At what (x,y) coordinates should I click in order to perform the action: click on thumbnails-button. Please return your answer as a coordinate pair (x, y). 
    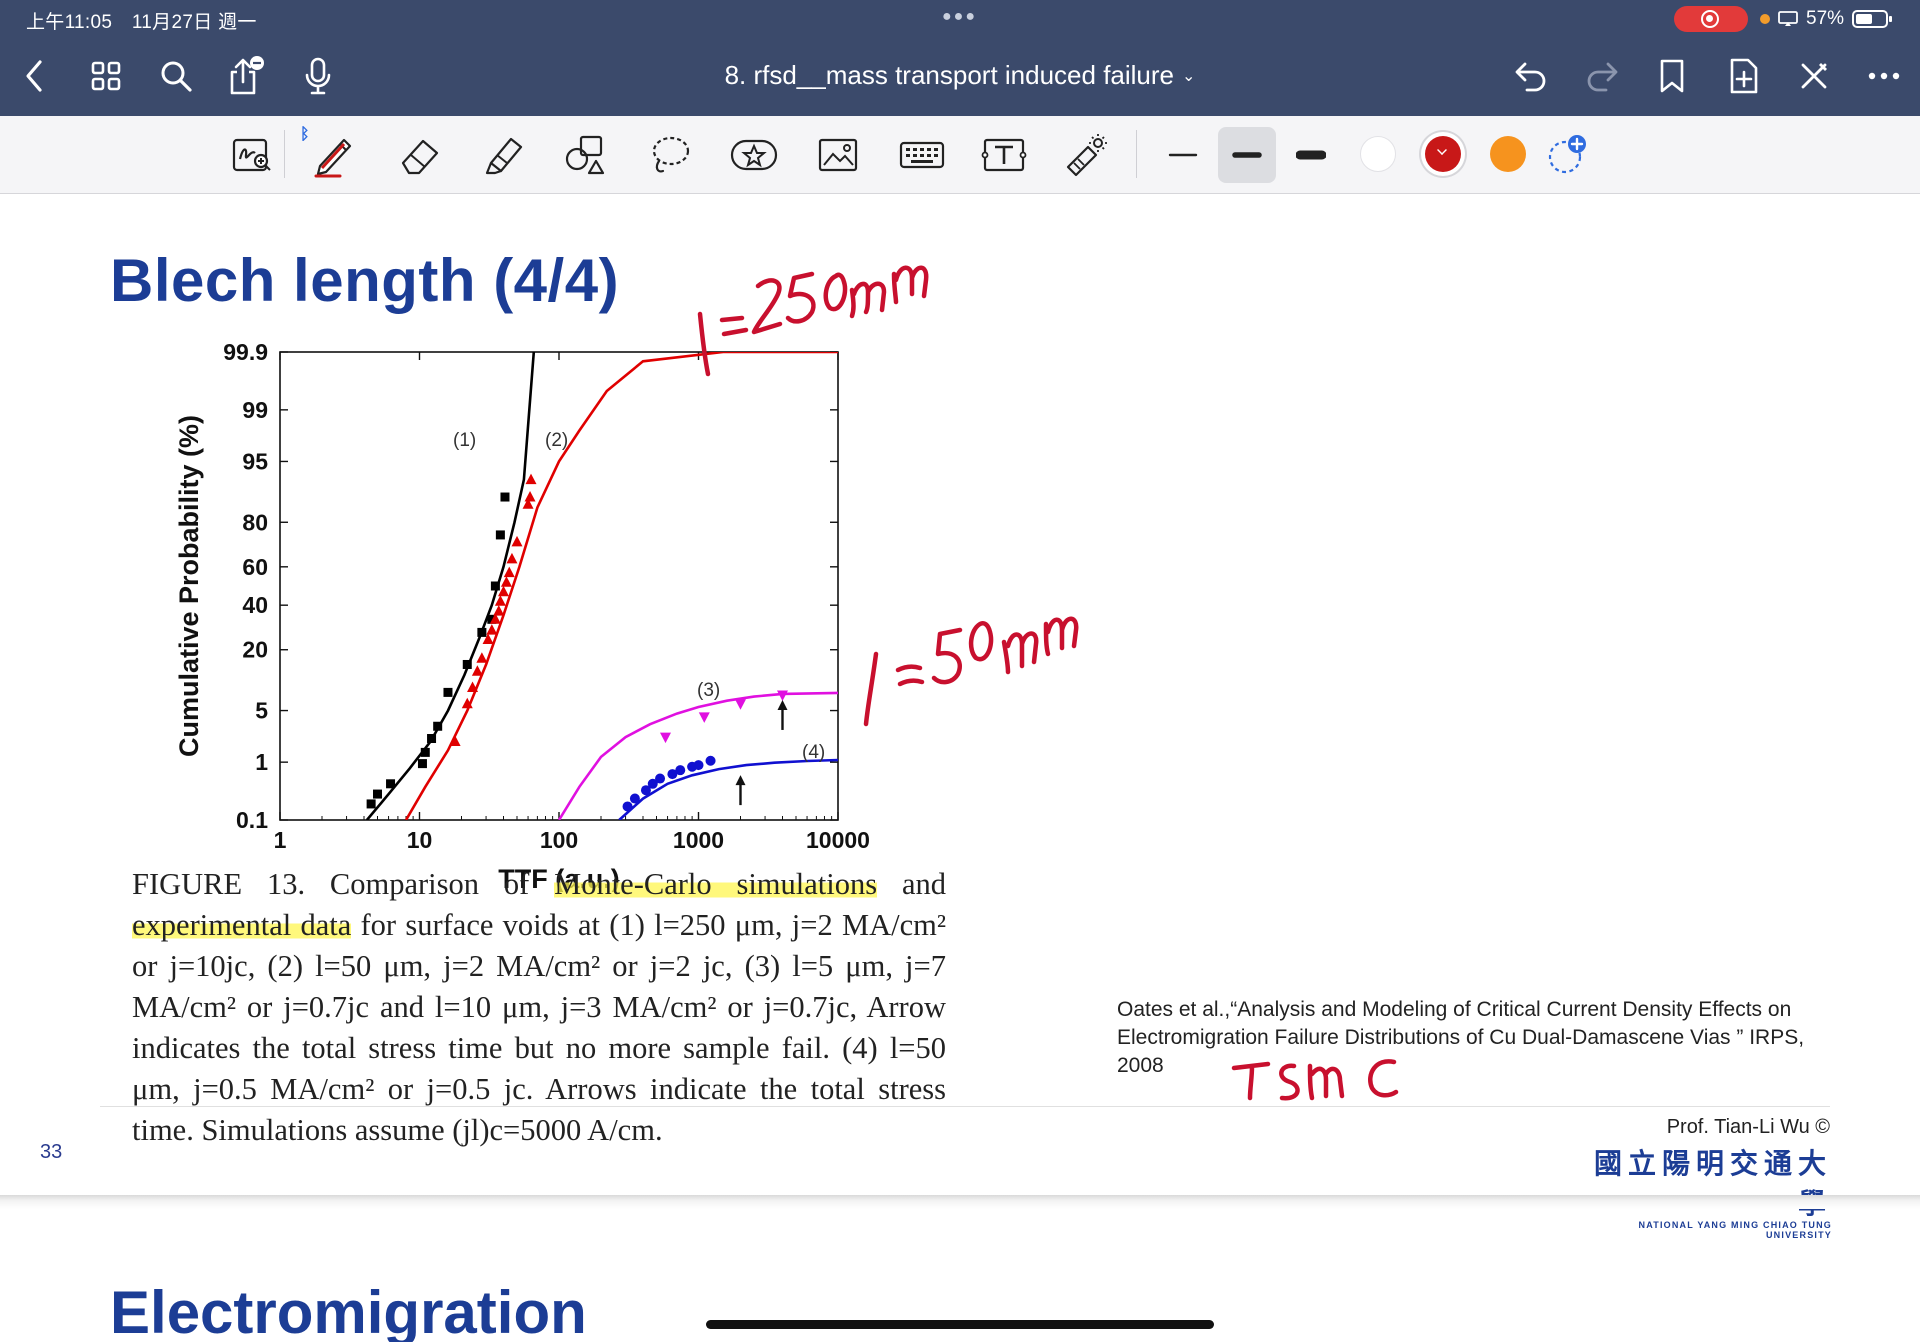
    Looking at the image, I should click on (106, 76).